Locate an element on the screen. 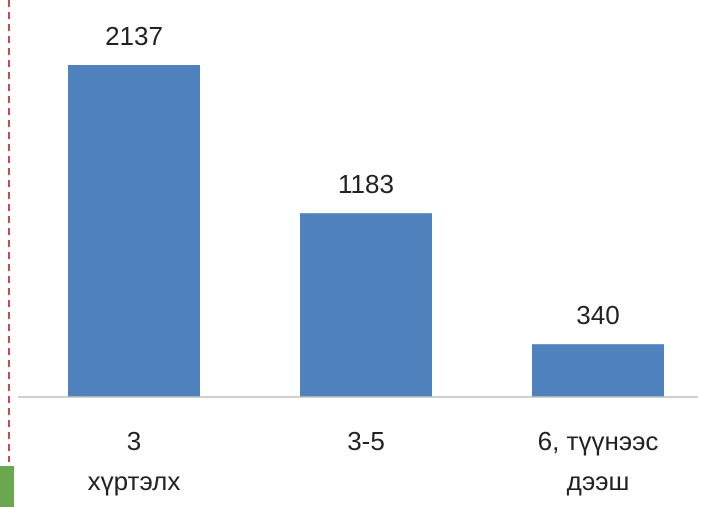  data-label-2: 1183 is located at coordinates (366, 184).